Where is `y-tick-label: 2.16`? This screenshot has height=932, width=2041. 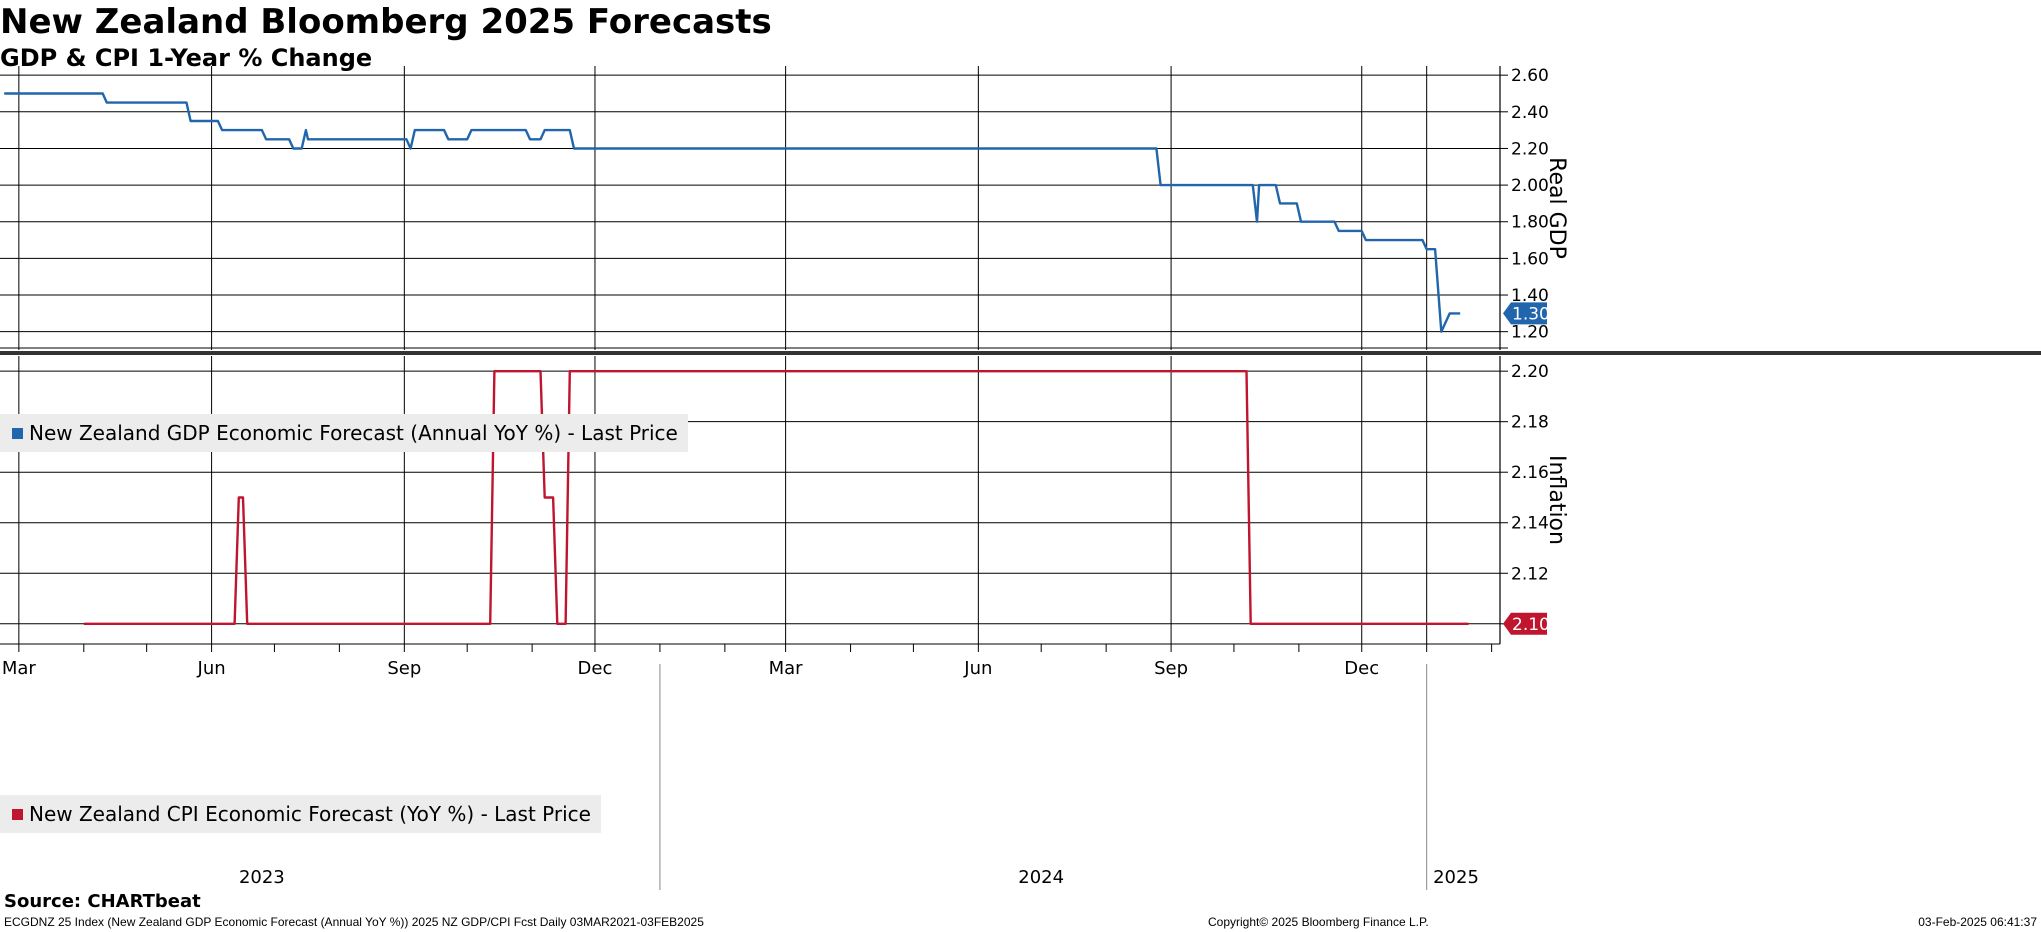 y-tick-label: 2.16 is located at coordinates (1530, 473).